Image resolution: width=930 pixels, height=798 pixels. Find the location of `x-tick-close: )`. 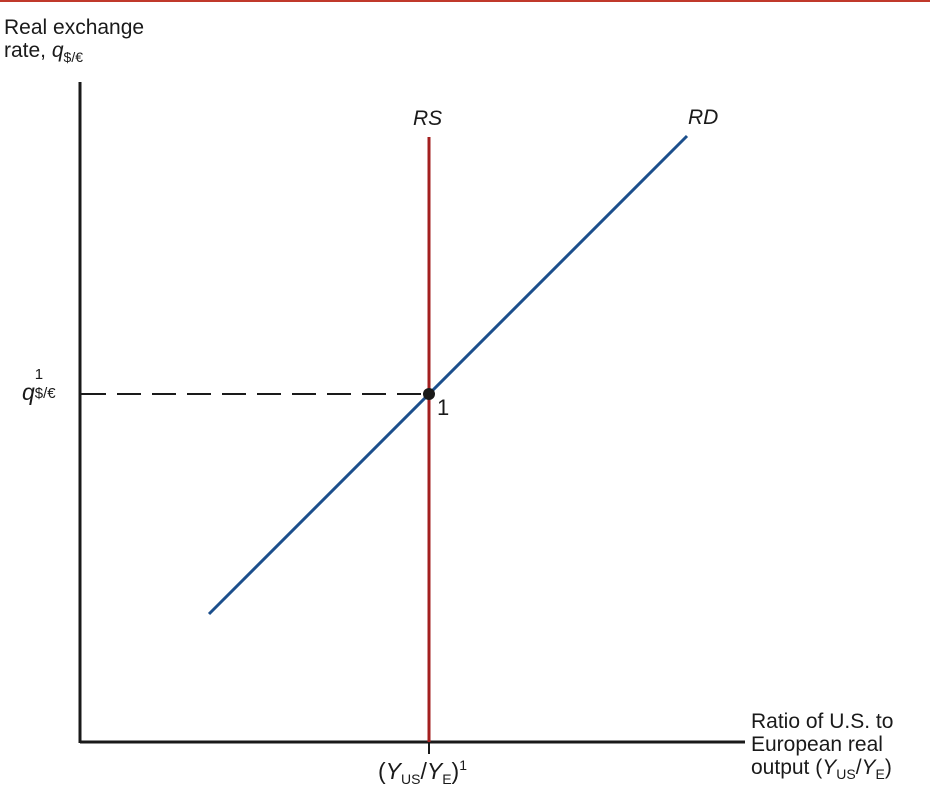

x-tick-close: ) is located at coordinates (455, 771).